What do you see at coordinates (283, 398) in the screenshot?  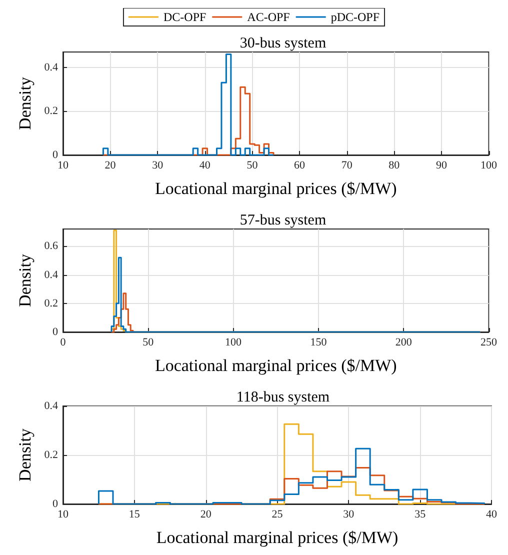 I see `chart-title: 118-bus system` at bounding box center [283, 398].